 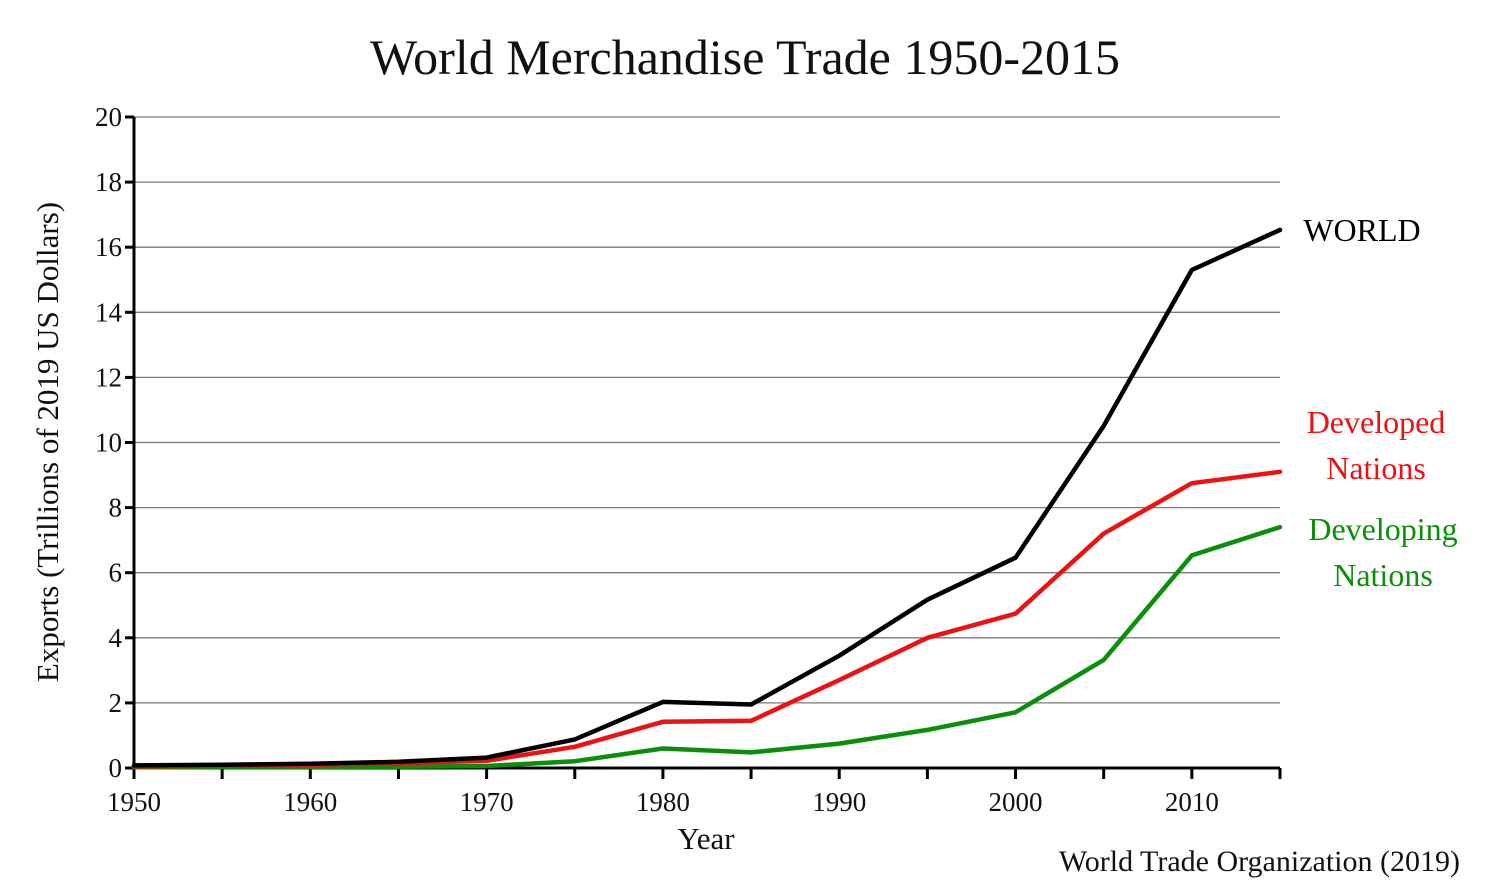 I want to click on series-label-developing-nations: Nations, so click(x=1383, y=575).